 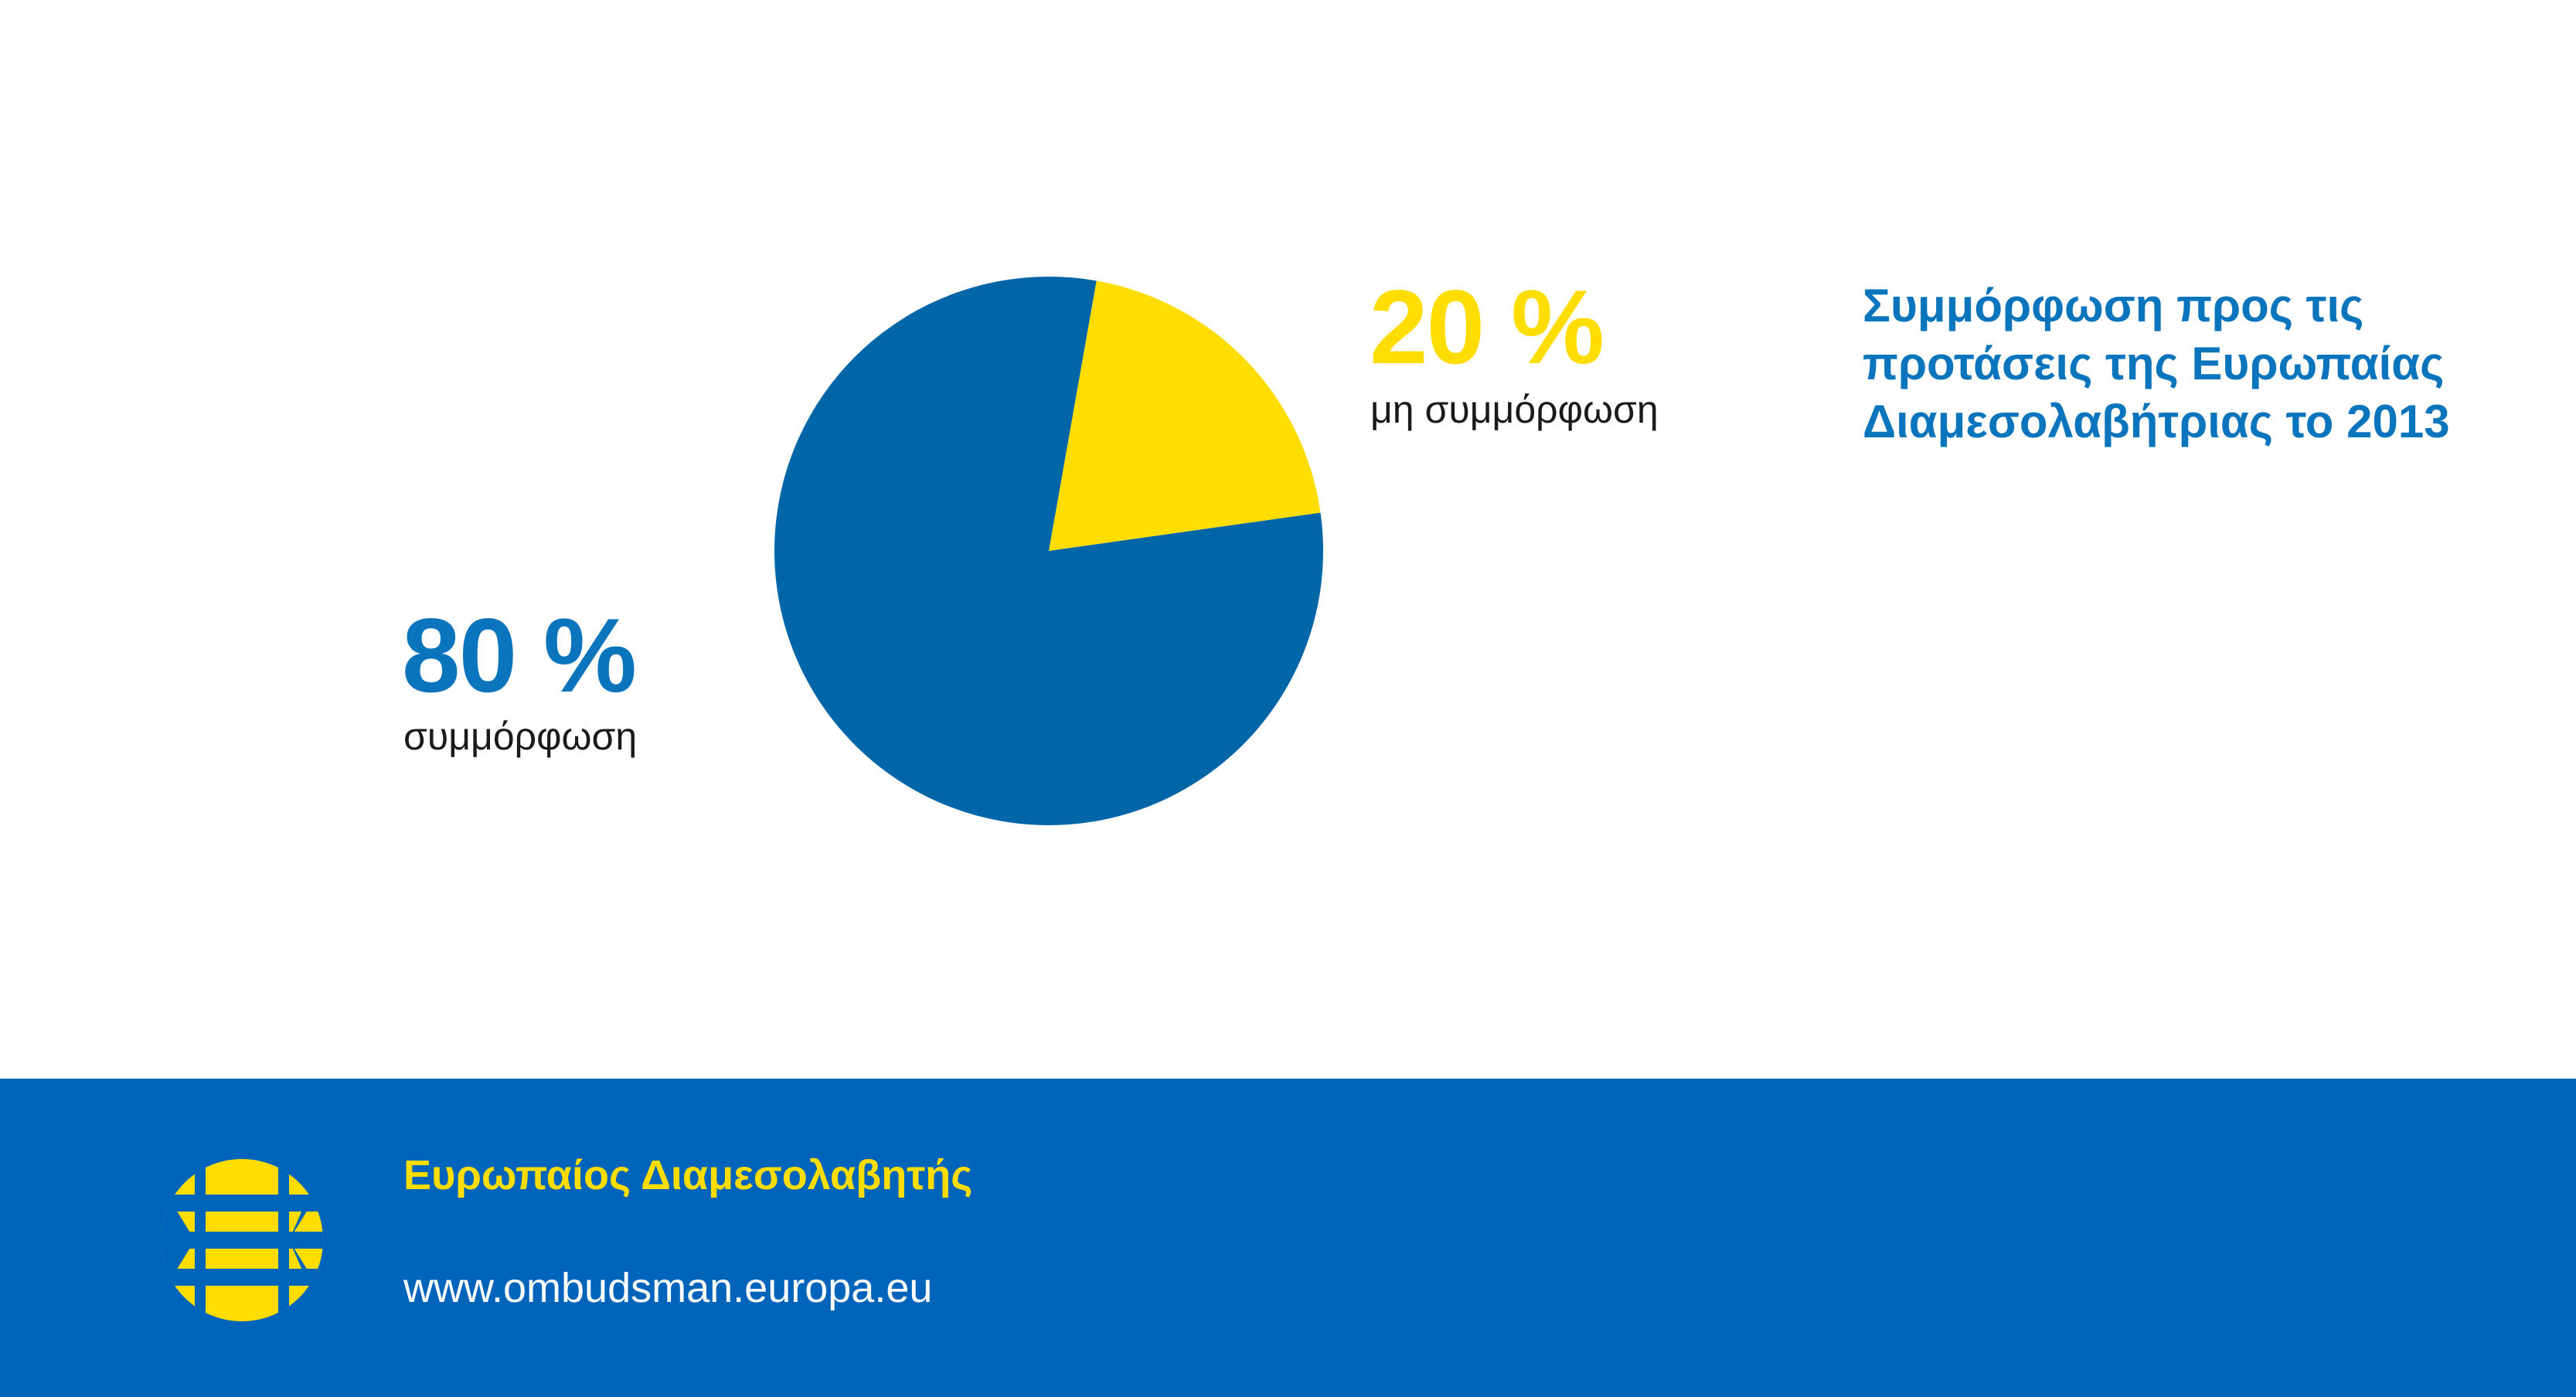 I want to click on pie-chart, so click(x=1048, y=551).